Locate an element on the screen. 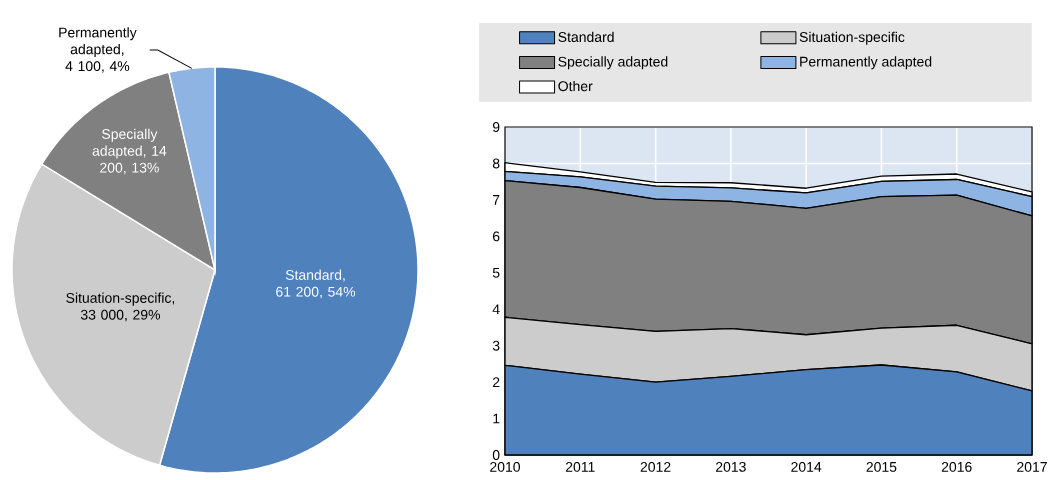  legend-label: Situation-specific is located at coordinates (852, 38).